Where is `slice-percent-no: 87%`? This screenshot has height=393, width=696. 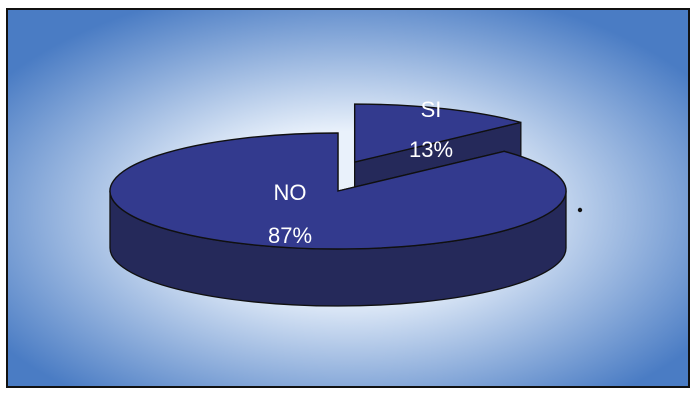 slice-percent-no: 87% is located at coordinates (290, 235).